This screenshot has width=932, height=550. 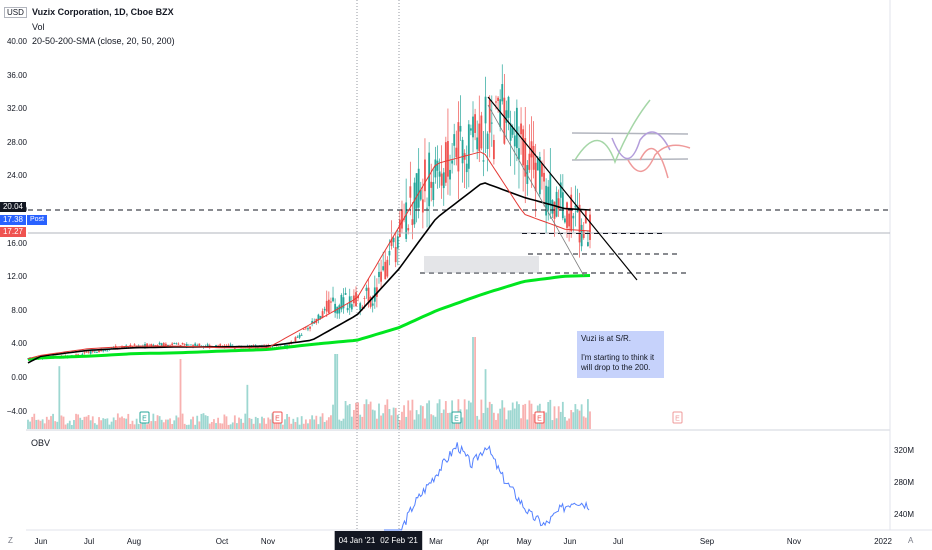 What do you see at coordinates (16, 243) in the screenshot?
I see `price-axis-label: 16.00` at bounding box center [16, 243].